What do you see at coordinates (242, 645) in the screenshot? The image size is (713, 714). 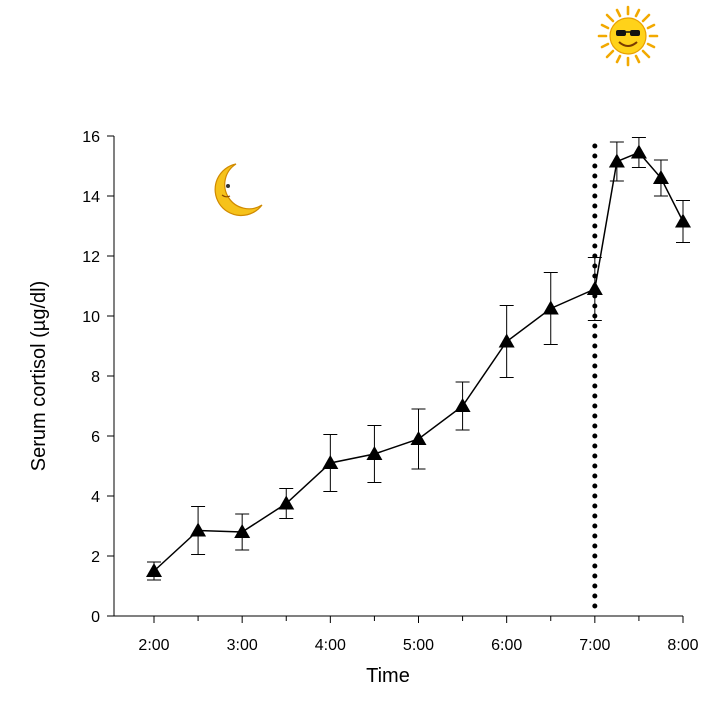 I see `x-tick-label: 3:00` at bounding box center [242, 645].